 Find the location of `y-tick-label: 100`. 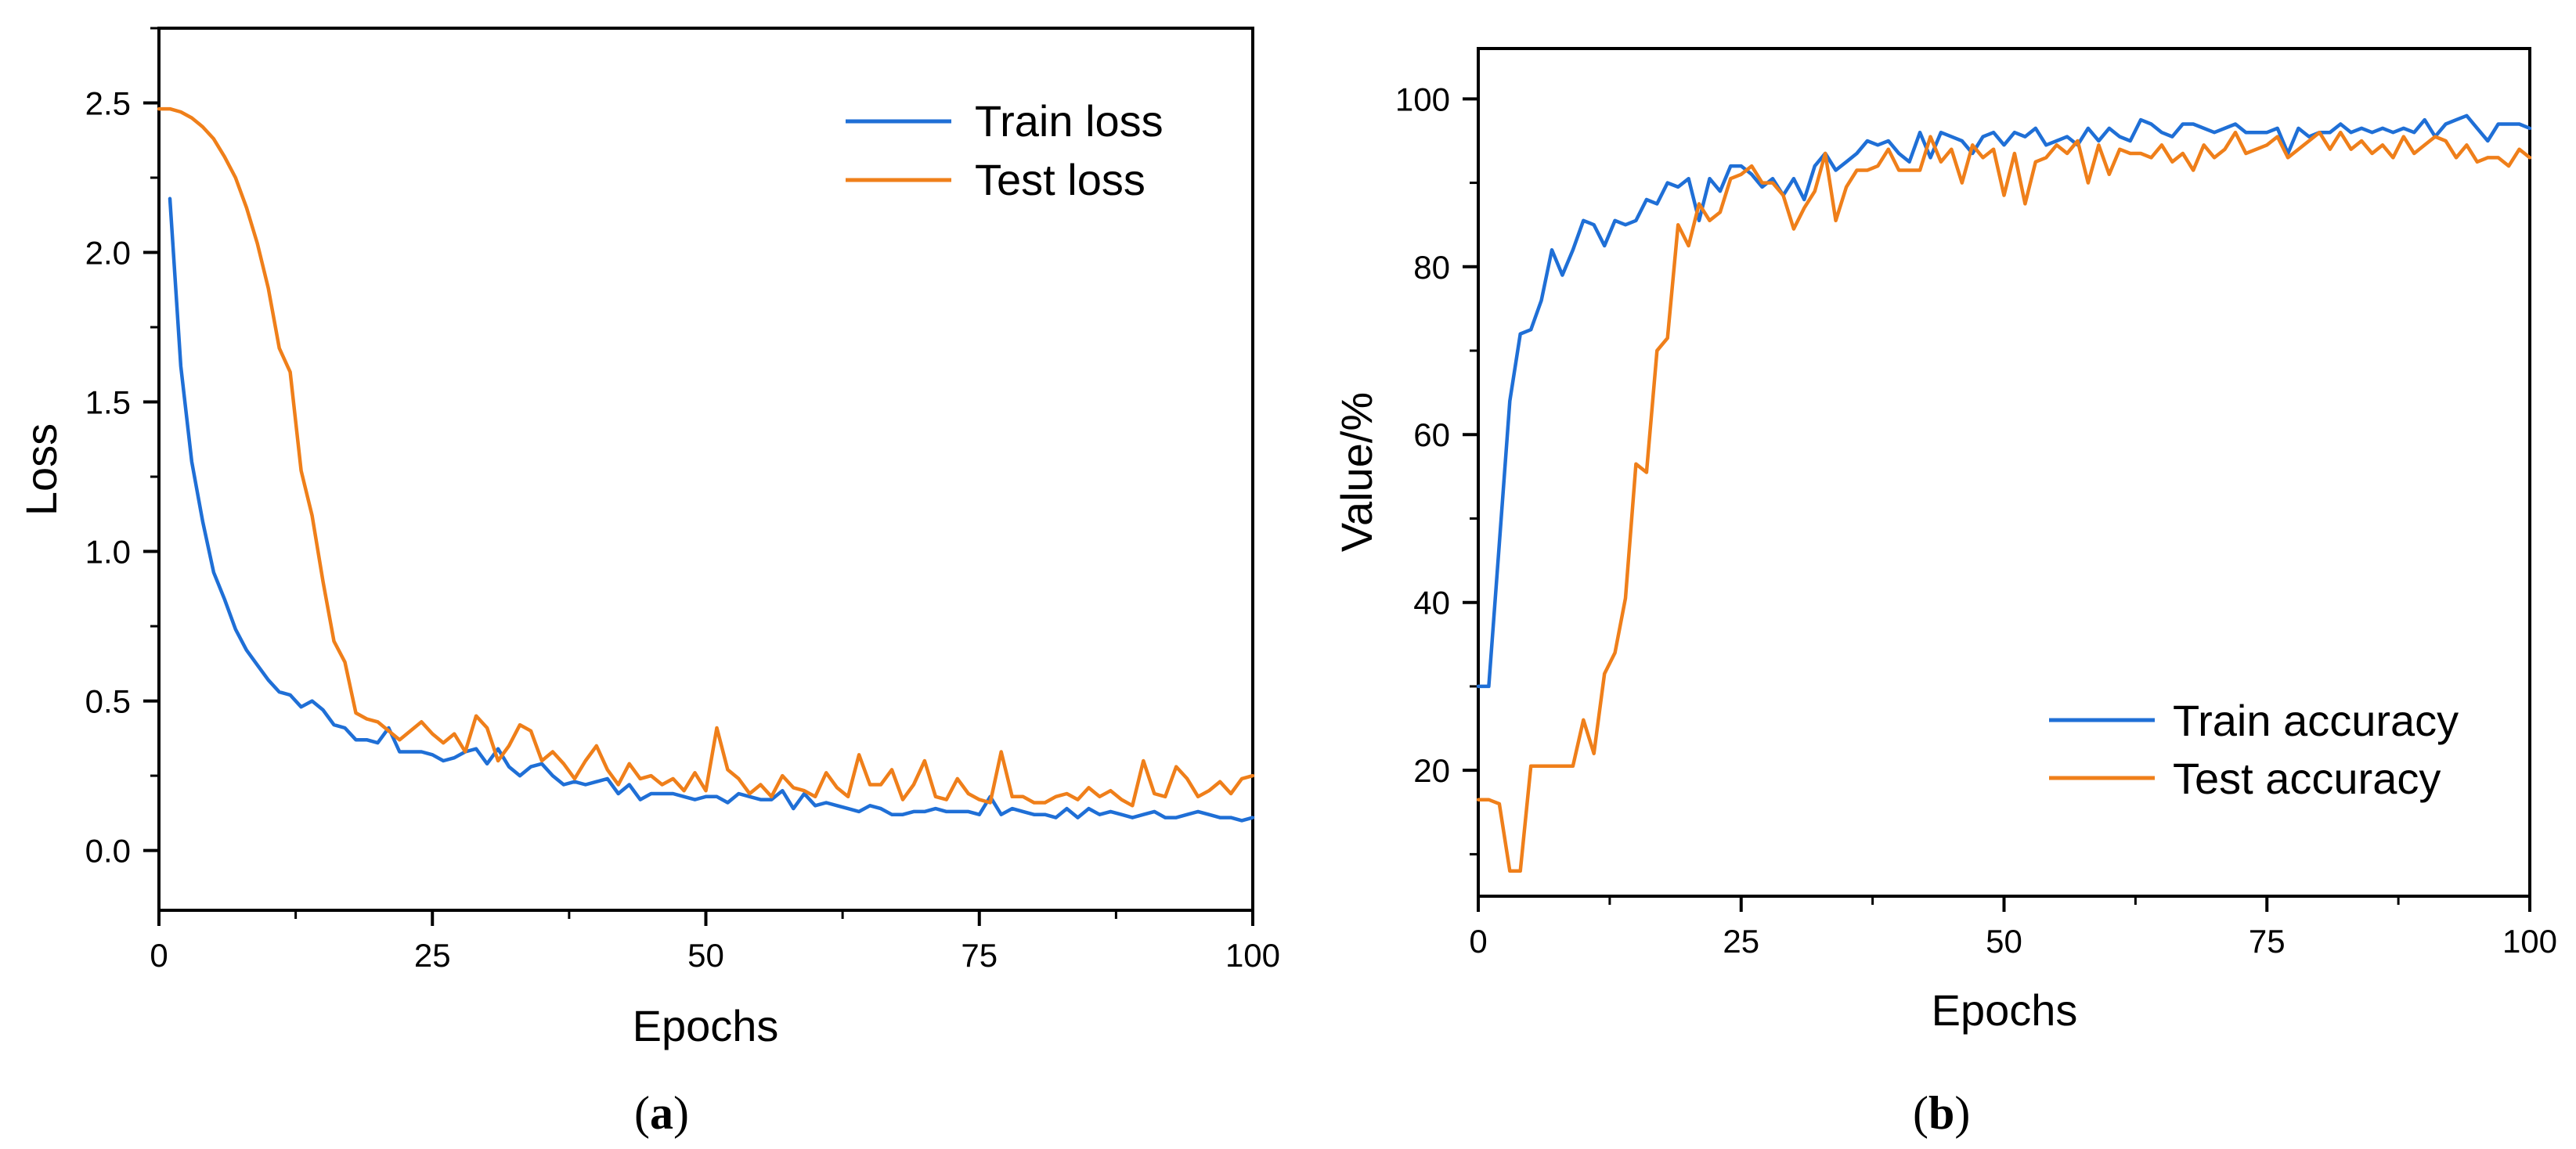

y-tick-label: 100 is located at coordinates (1422, 99).